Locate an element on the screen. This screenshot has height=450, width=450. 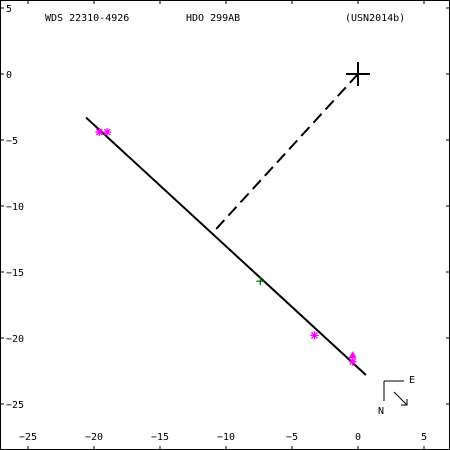
x-tick-label: 5 is located at coordinates (424, 437).